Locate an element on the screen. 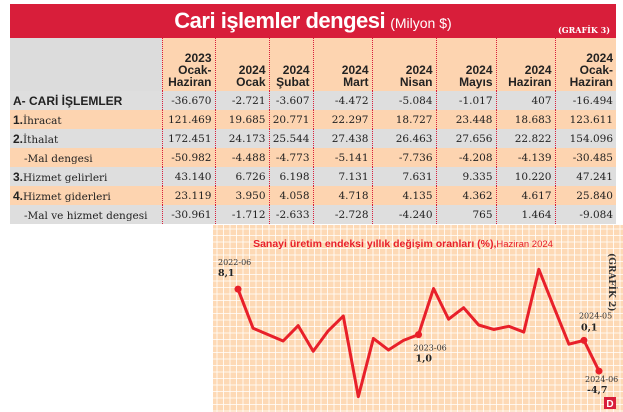  column-header: 2024 Nisan is located at coordinates (403, 64).